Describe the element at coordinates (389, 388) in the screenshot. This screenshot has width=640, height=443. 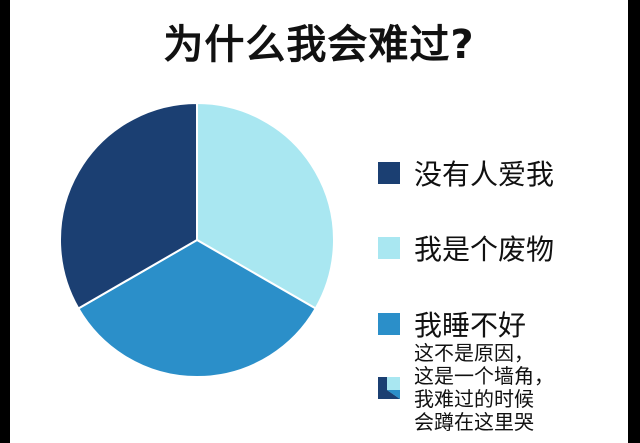
I see `corner-icon` at that location.